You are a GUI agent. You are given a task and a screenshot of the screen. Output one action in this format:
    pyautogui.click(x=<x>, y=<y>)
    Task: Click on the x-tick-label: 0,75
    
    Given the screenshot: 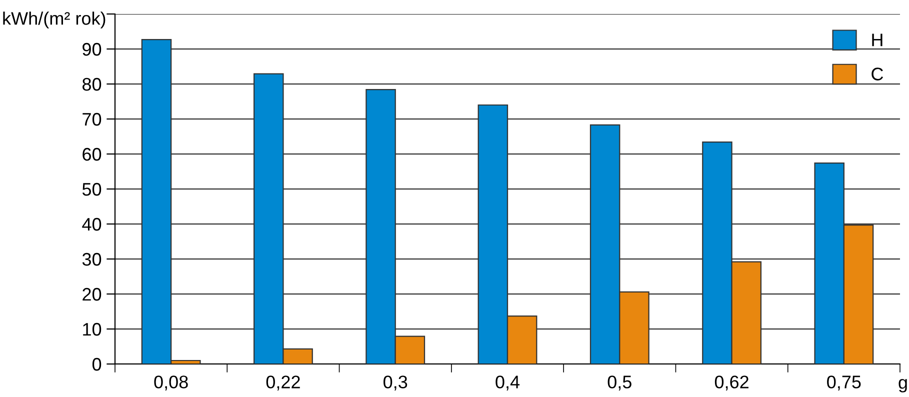 What is the action you would take?
    pyautogui.click(x=844, y=383)
    